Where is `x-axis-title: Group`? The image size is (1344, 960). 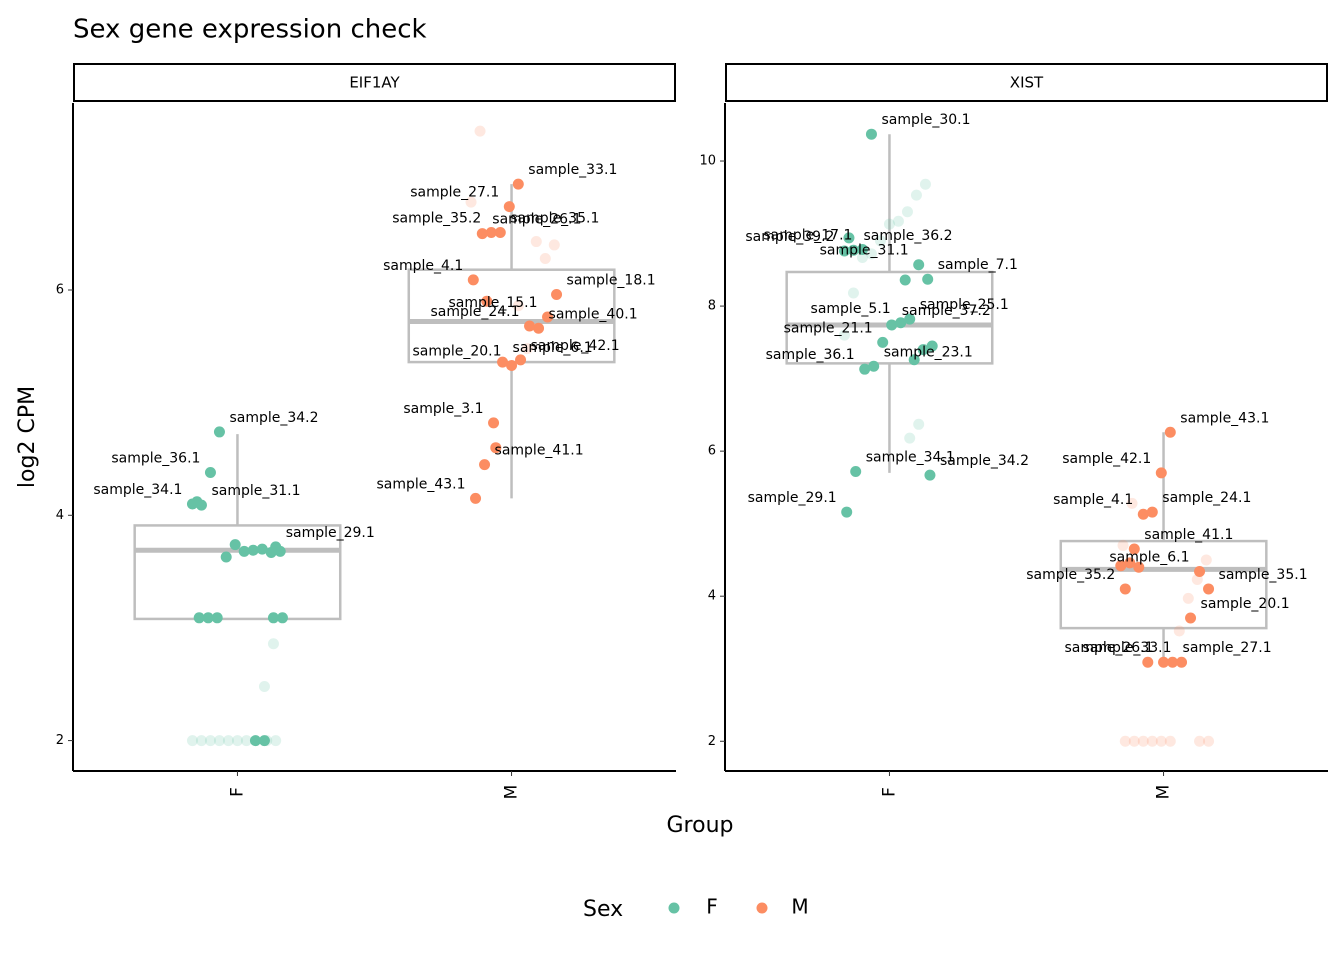
x-axis-title: Group is located at coordinates (700, 825).